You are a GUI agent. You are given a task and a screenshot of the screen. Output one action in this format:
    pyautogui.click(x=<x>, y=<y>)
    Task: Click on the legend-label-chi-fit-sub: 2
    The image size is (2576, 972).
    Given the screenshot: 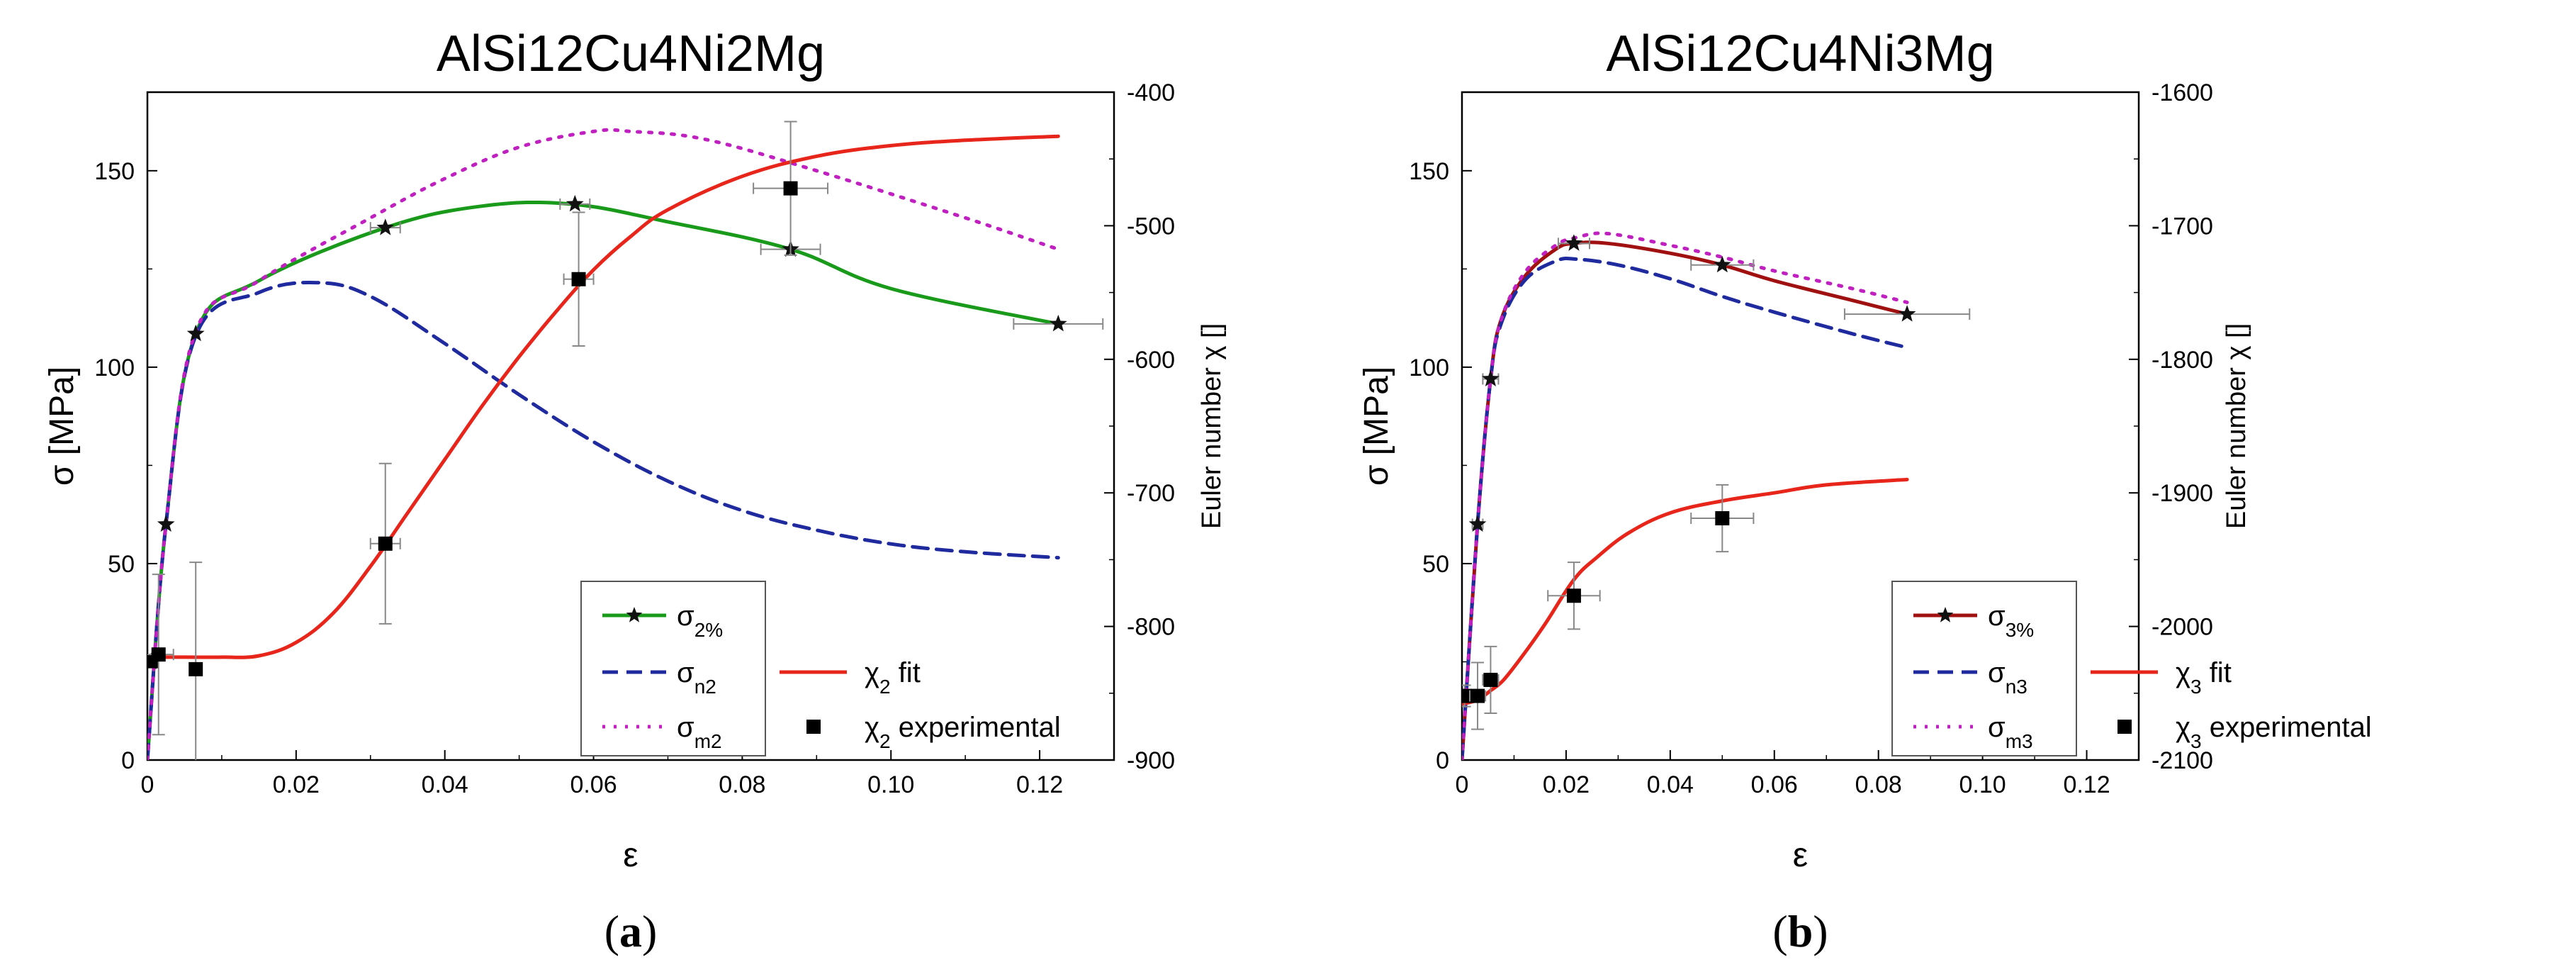 What is the action you would take?
    pyautogui.click(x=885, y=687)
    